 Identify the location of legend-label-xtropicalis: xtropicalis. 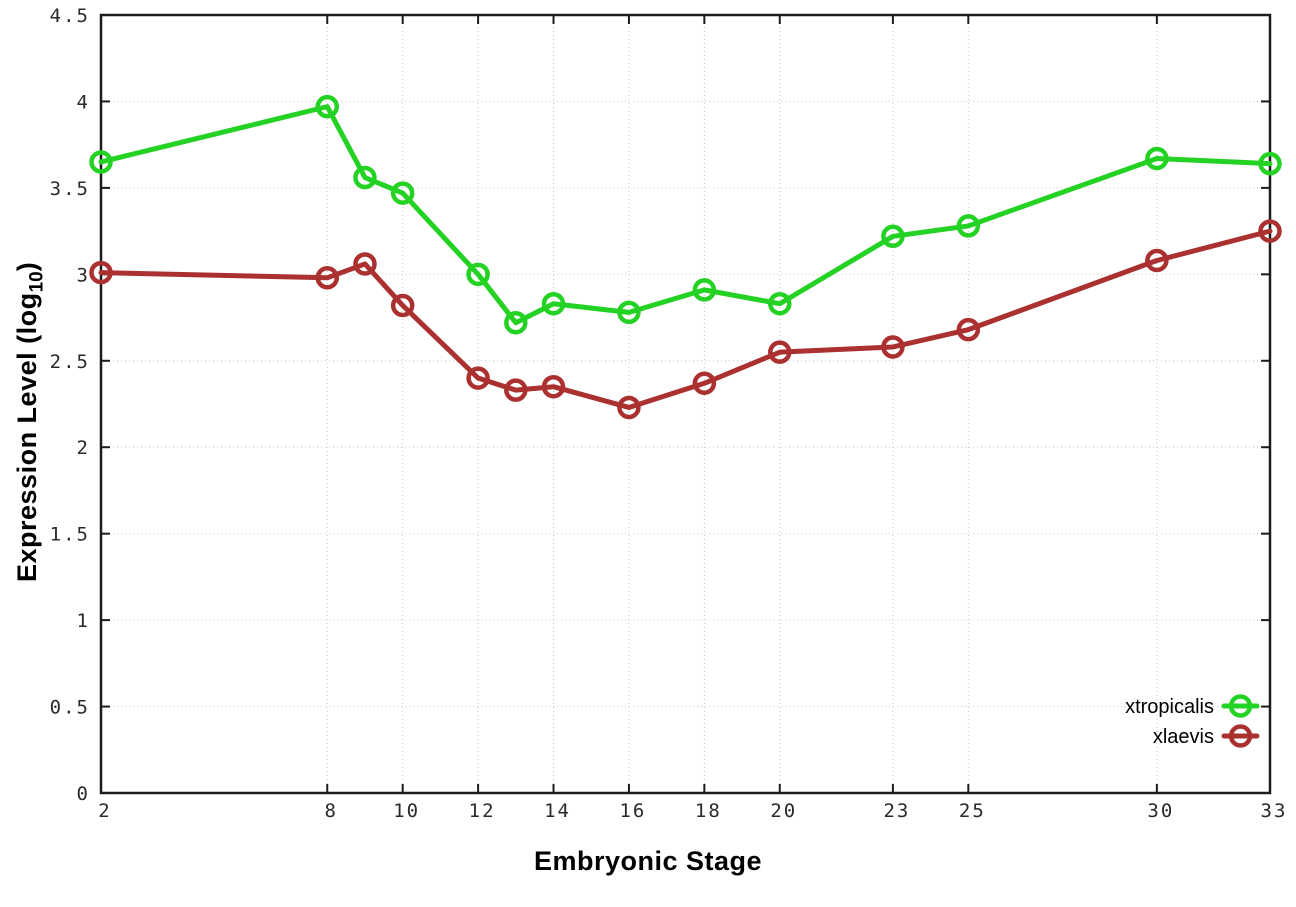
(1169, 707).